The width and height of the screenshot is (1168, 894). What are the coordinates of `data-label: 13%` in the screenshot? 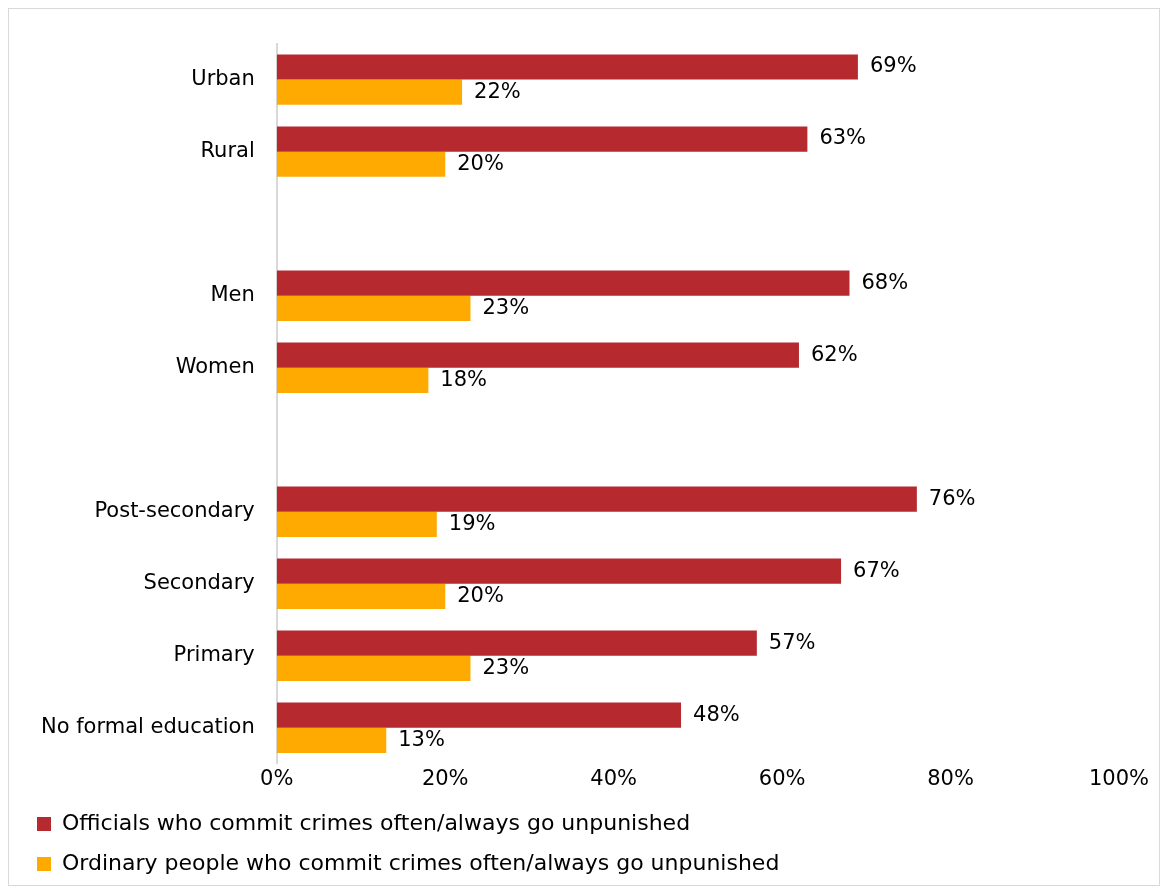 It's located at (421, 738).